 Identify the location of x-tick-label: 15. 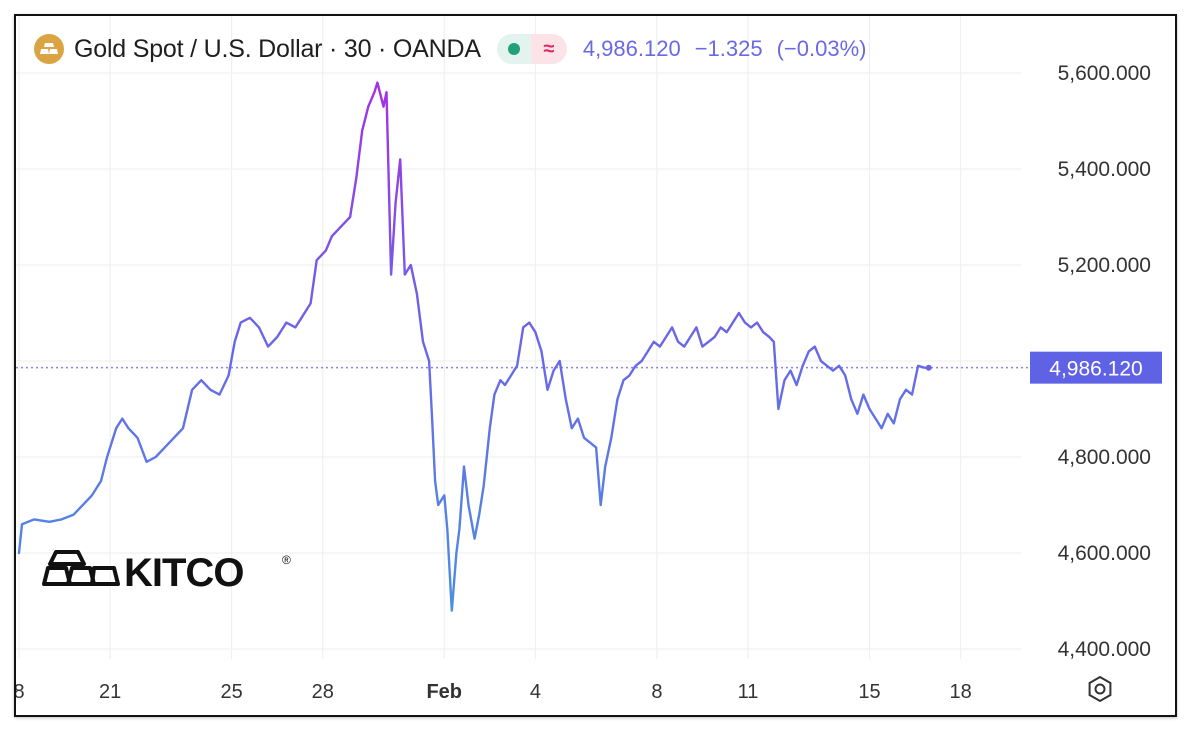
(869, 692).